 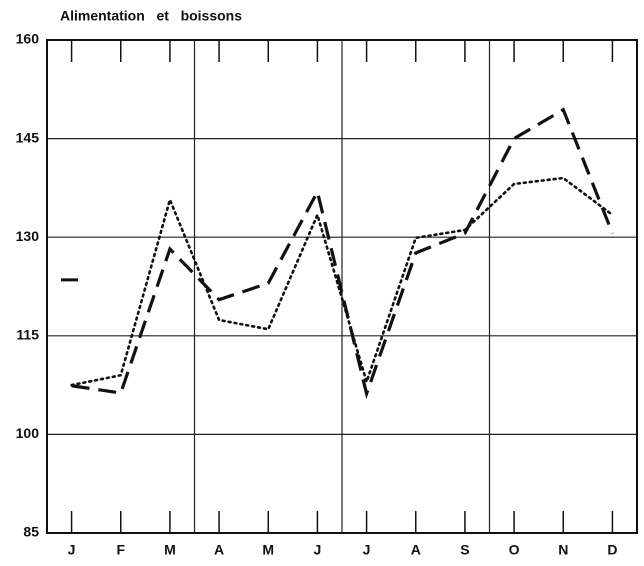 I want to click on x-tick-label: F, so click(x=120, y=550).